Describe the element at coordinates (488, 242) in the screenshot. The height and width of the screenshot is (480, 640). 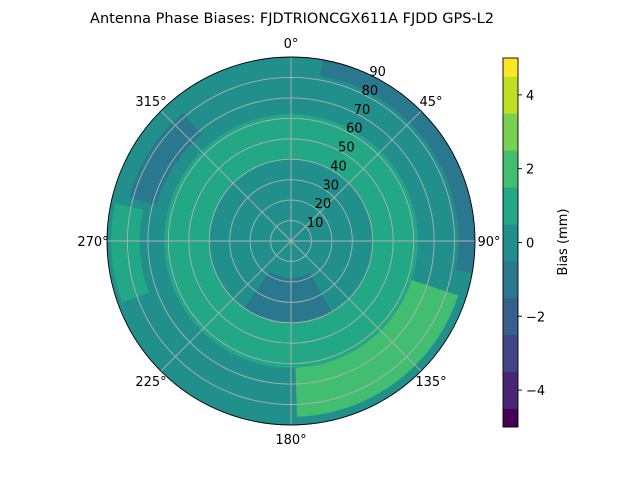
I see `theta-tick-label: 90°` at that location.